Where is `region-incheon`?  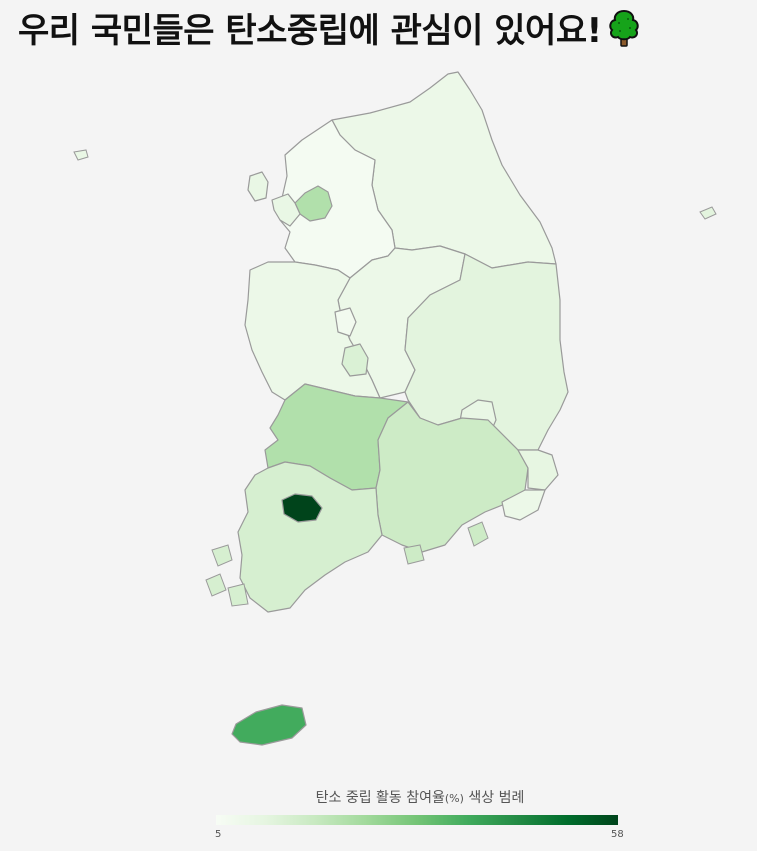 region-incheon is located at coordinates (258, 186).